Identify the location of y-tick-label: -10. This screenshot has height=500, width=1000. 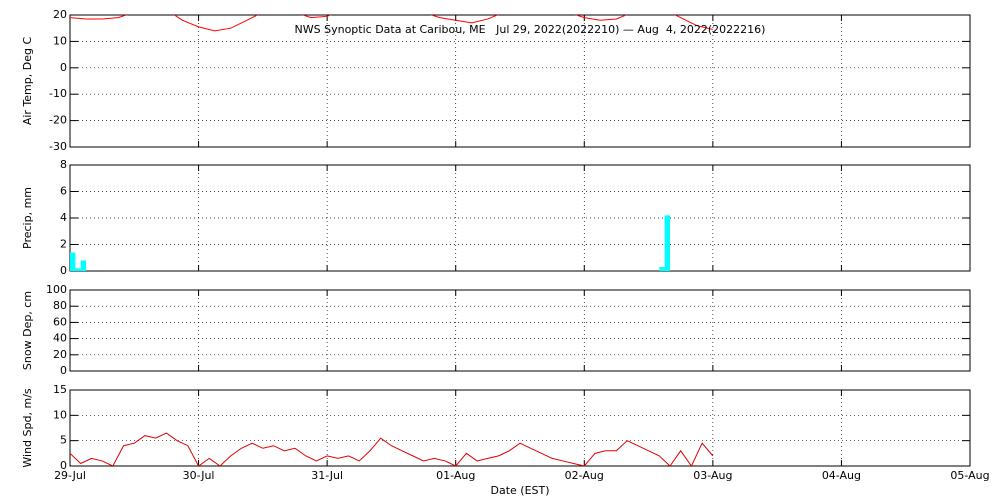
(58, 93).